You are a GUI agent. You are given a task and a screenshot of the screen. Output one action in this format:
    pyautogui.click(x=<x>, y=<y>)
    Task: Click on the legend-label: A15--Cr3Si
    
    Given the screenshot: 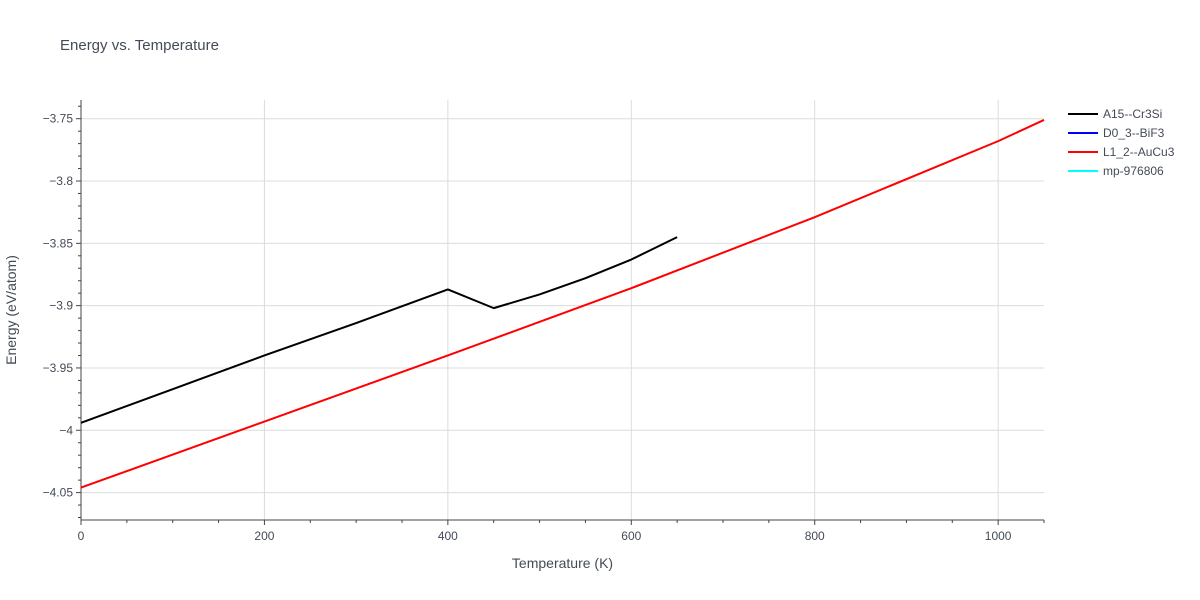 What is the action you would take?
    pyautogui.click(x=1132, y=114)
    